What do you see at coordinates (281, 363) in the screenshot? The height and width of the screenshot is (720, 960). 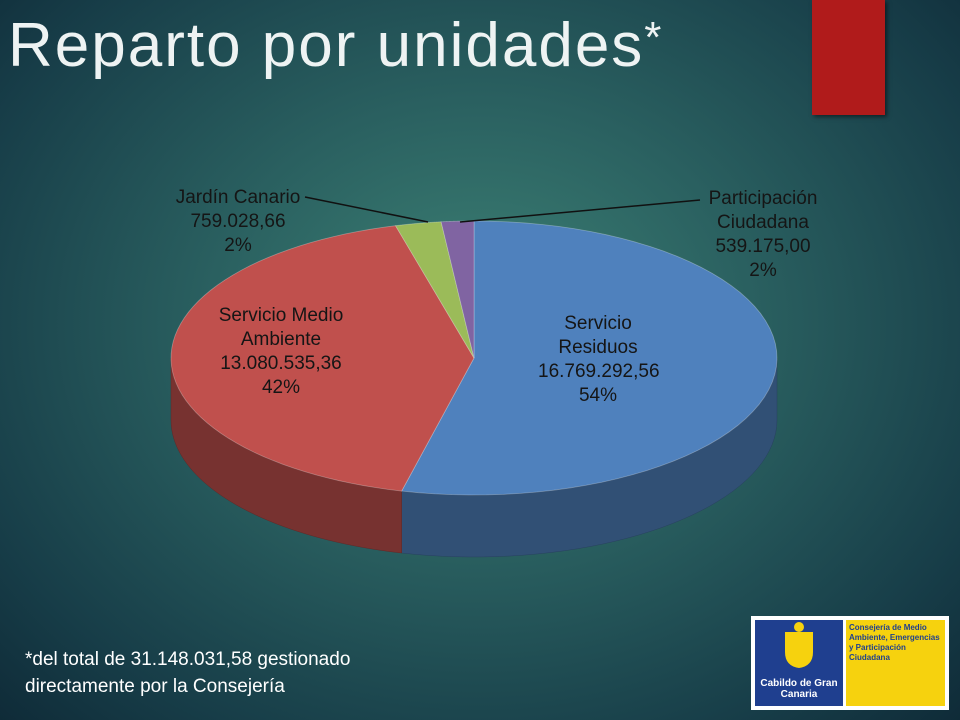 I see `value-label: 13.080.535,36` at bounding box center [281, 363].